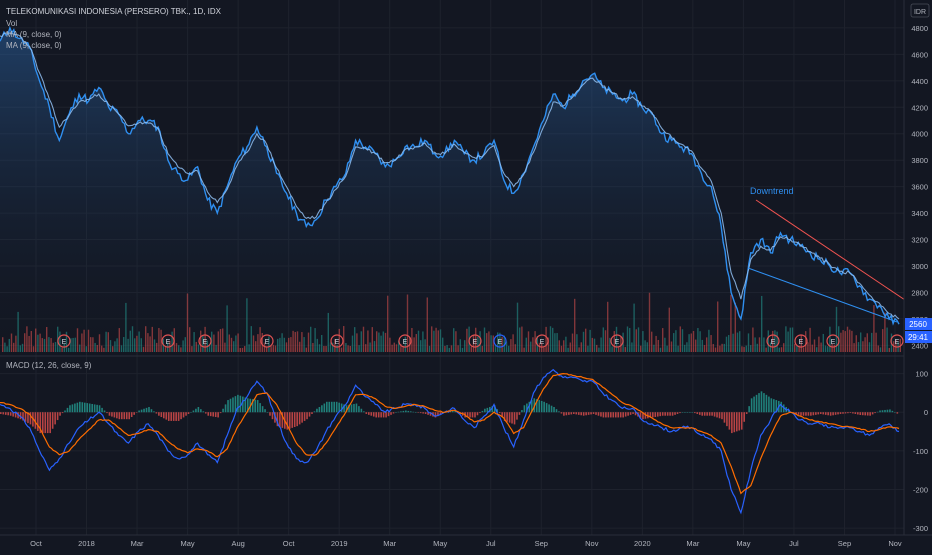  Describe the element at coordinates (919, 213) in the screenshot. I see `price-tick-label: 3400` at that location.